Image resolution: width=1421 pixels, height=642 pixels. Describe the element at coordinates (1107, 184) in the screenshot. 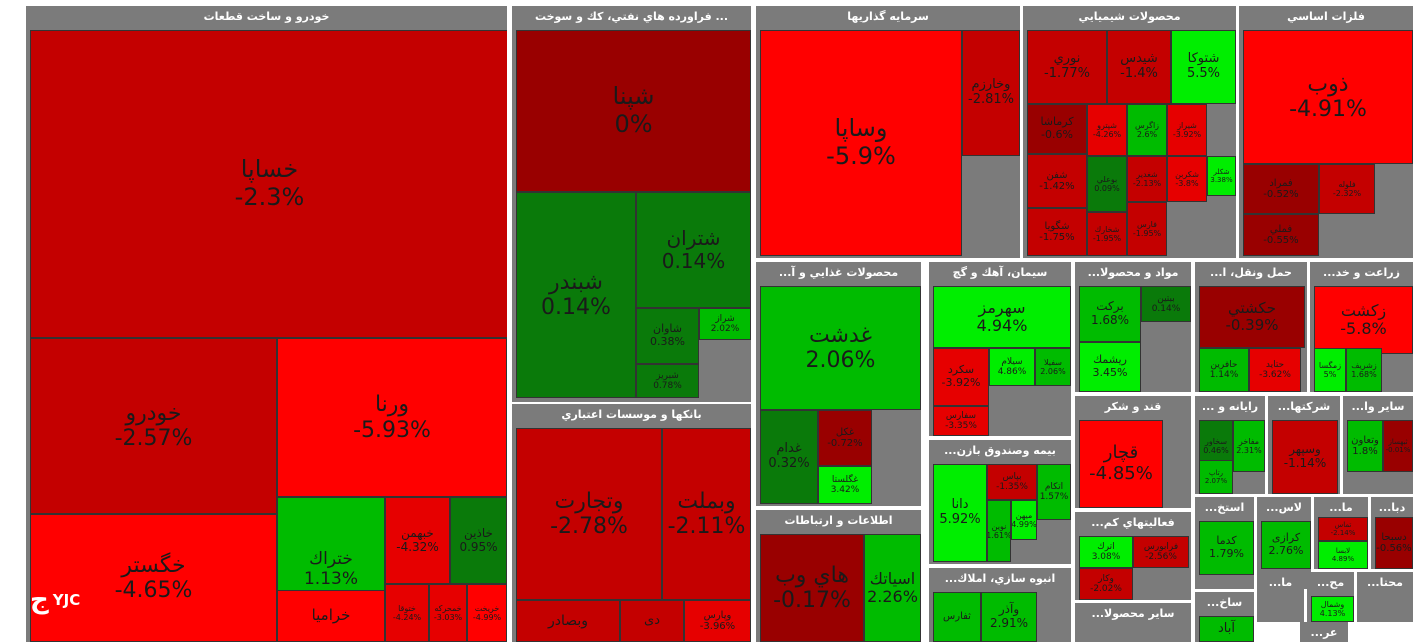

I see `stock-tile: بوعلي 0.09%` at that location.